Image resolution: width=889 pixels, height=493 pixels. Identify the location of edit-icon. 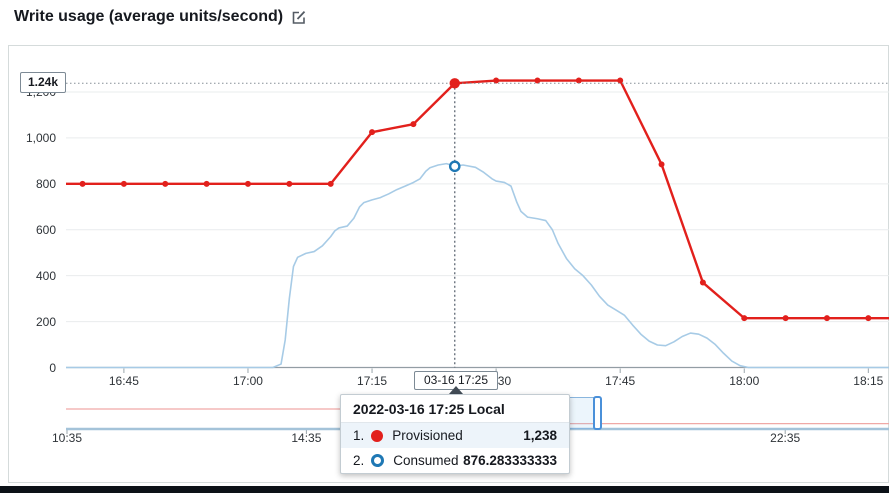
(299, 17).